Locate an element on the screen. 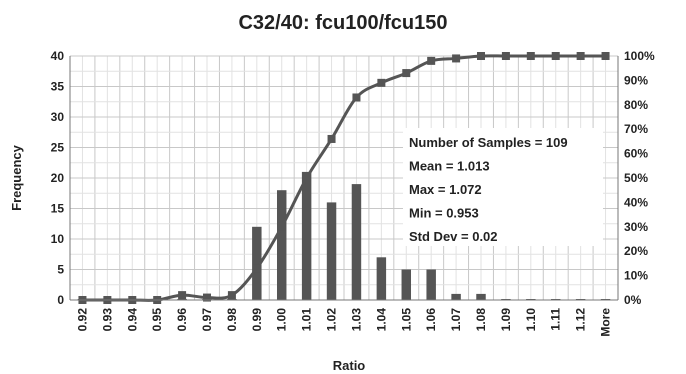 The width and height of the screenshot is (686, 374). x-tick-label: 0.99 is located at coordinates (257, 320).